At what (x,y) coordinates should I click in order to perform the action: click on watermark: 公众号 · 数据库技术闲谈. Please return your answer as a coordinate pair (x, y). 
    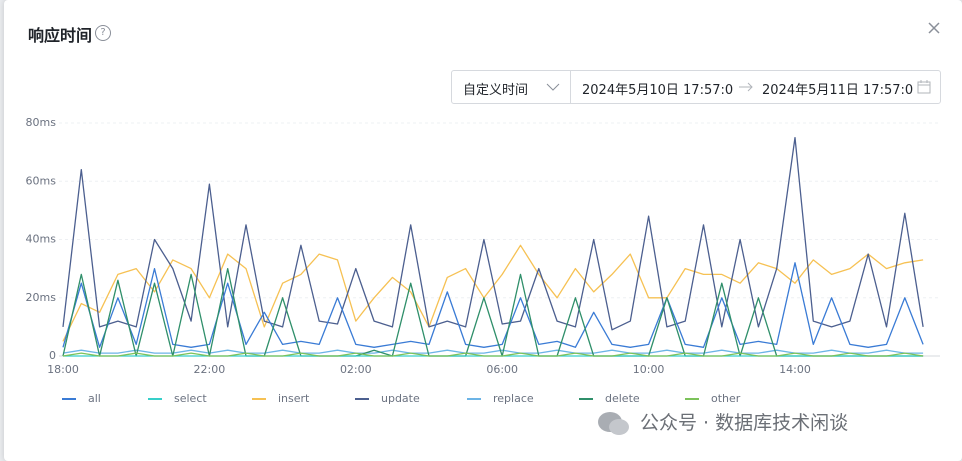
    Looking at the image, I should click on (744, 423).